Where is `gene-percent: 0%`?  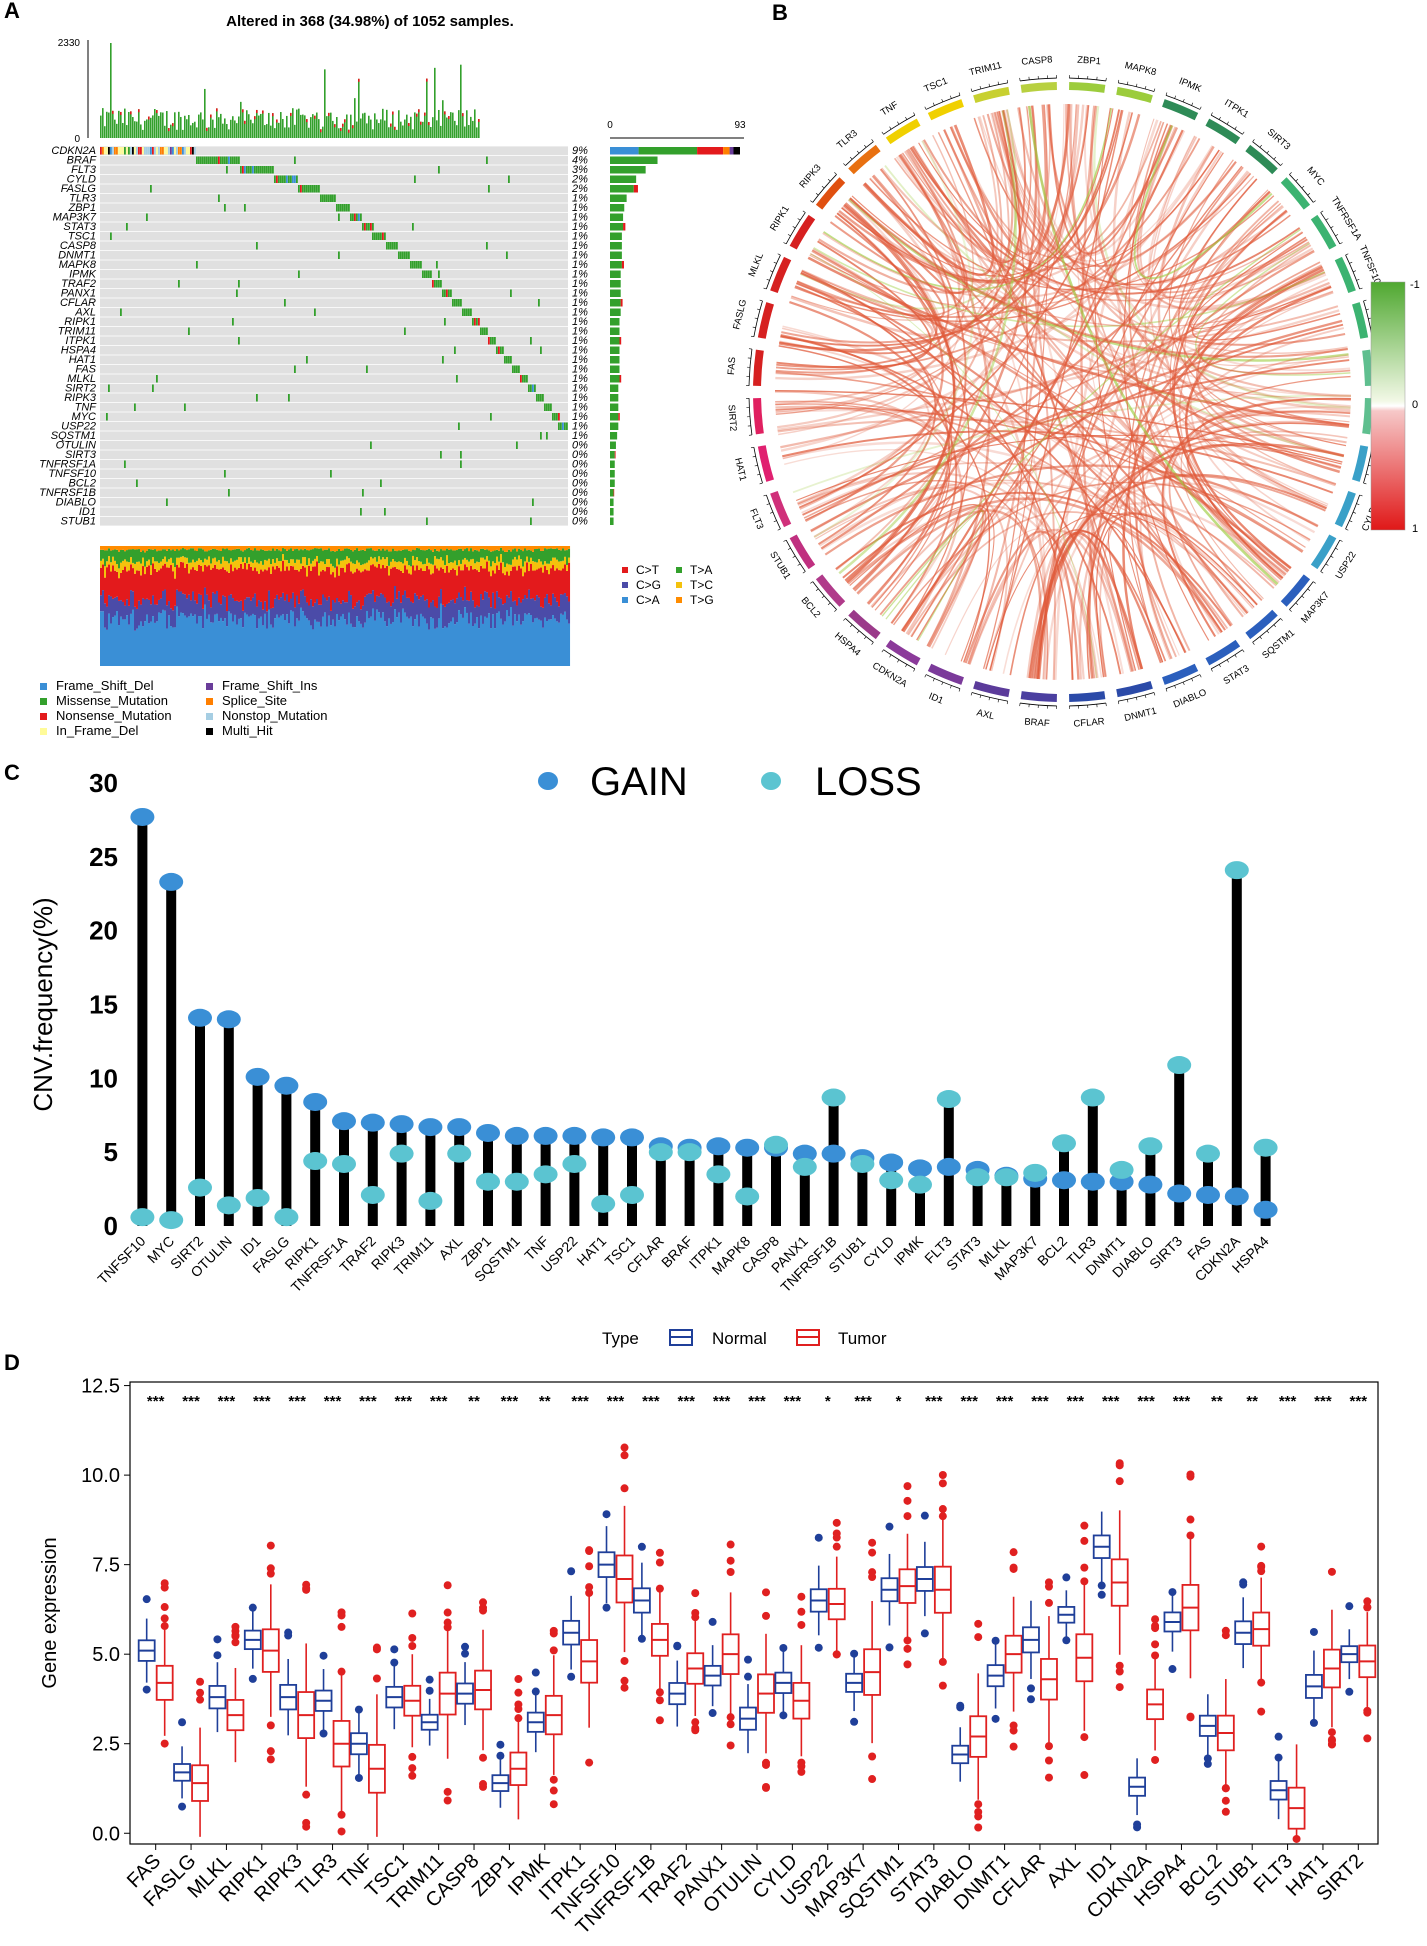
gene-percent: 0% is located at coordinates (580, 512).